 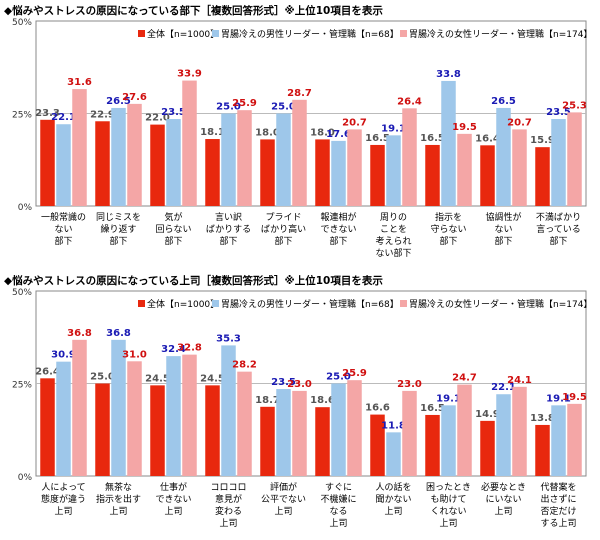 What do you see at coordinates (25, 478) in the screenshot?
I see `y-tick-label: 0%` at bounding box center [25, 478].